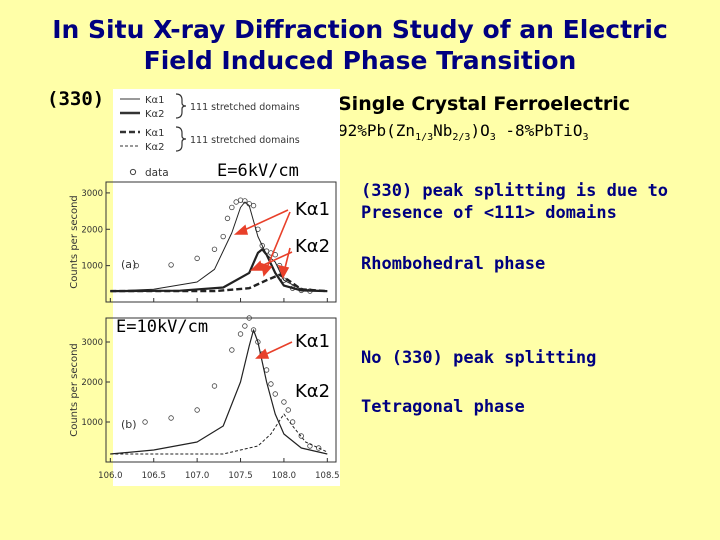 The height and width of the screenshot is (540, 720). What do you see at coordinates (539, 130) in the screenshot?
I see `formula-part: -8%PbTiO` at bounding box center [539, 130].